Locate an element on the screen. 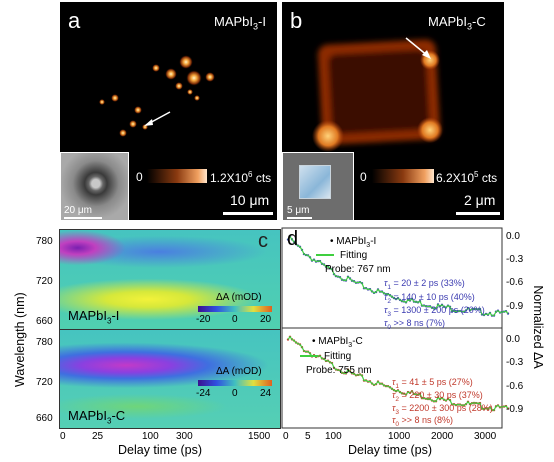 The height and width of the screenshot is (462, 554). panel-d-ytick-bottom-1: 0.0 is located at coordinates (513, 339).